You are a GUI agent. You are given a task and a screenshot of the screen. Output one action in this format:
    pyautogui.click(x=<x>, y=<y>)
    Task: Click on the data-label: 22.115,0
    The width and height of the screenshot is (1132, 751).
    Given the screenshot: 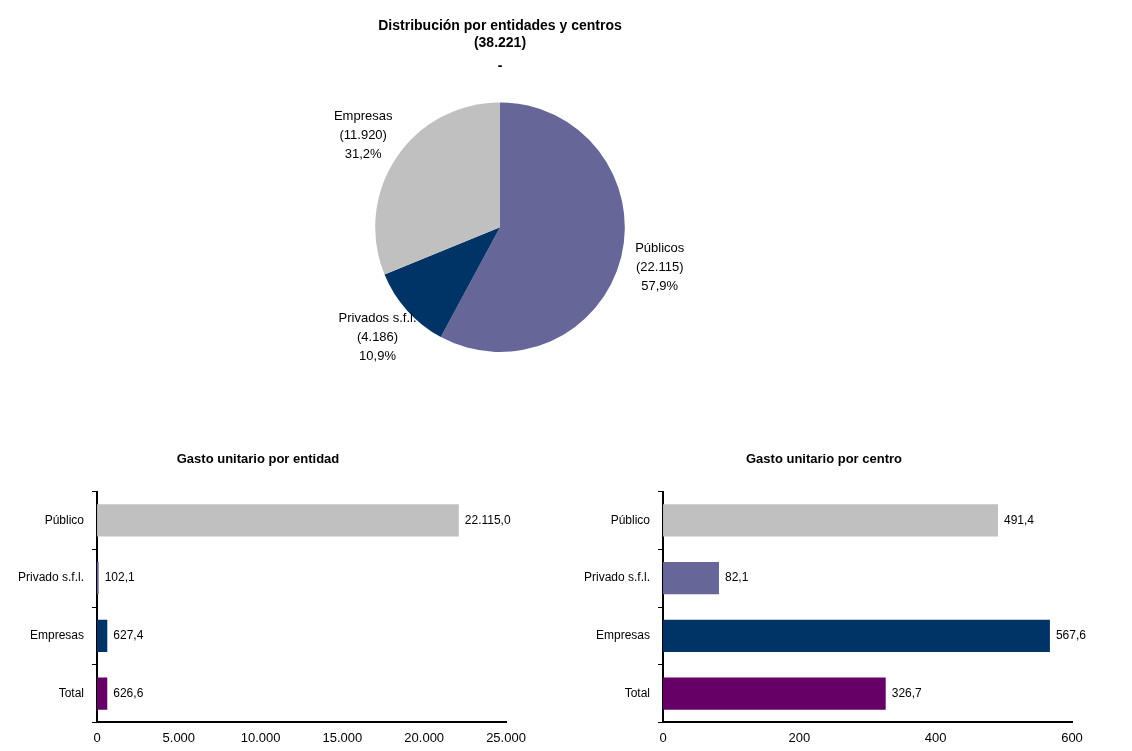 What is the action you would take?
    pyautogui.click(x=487, y=519)
    